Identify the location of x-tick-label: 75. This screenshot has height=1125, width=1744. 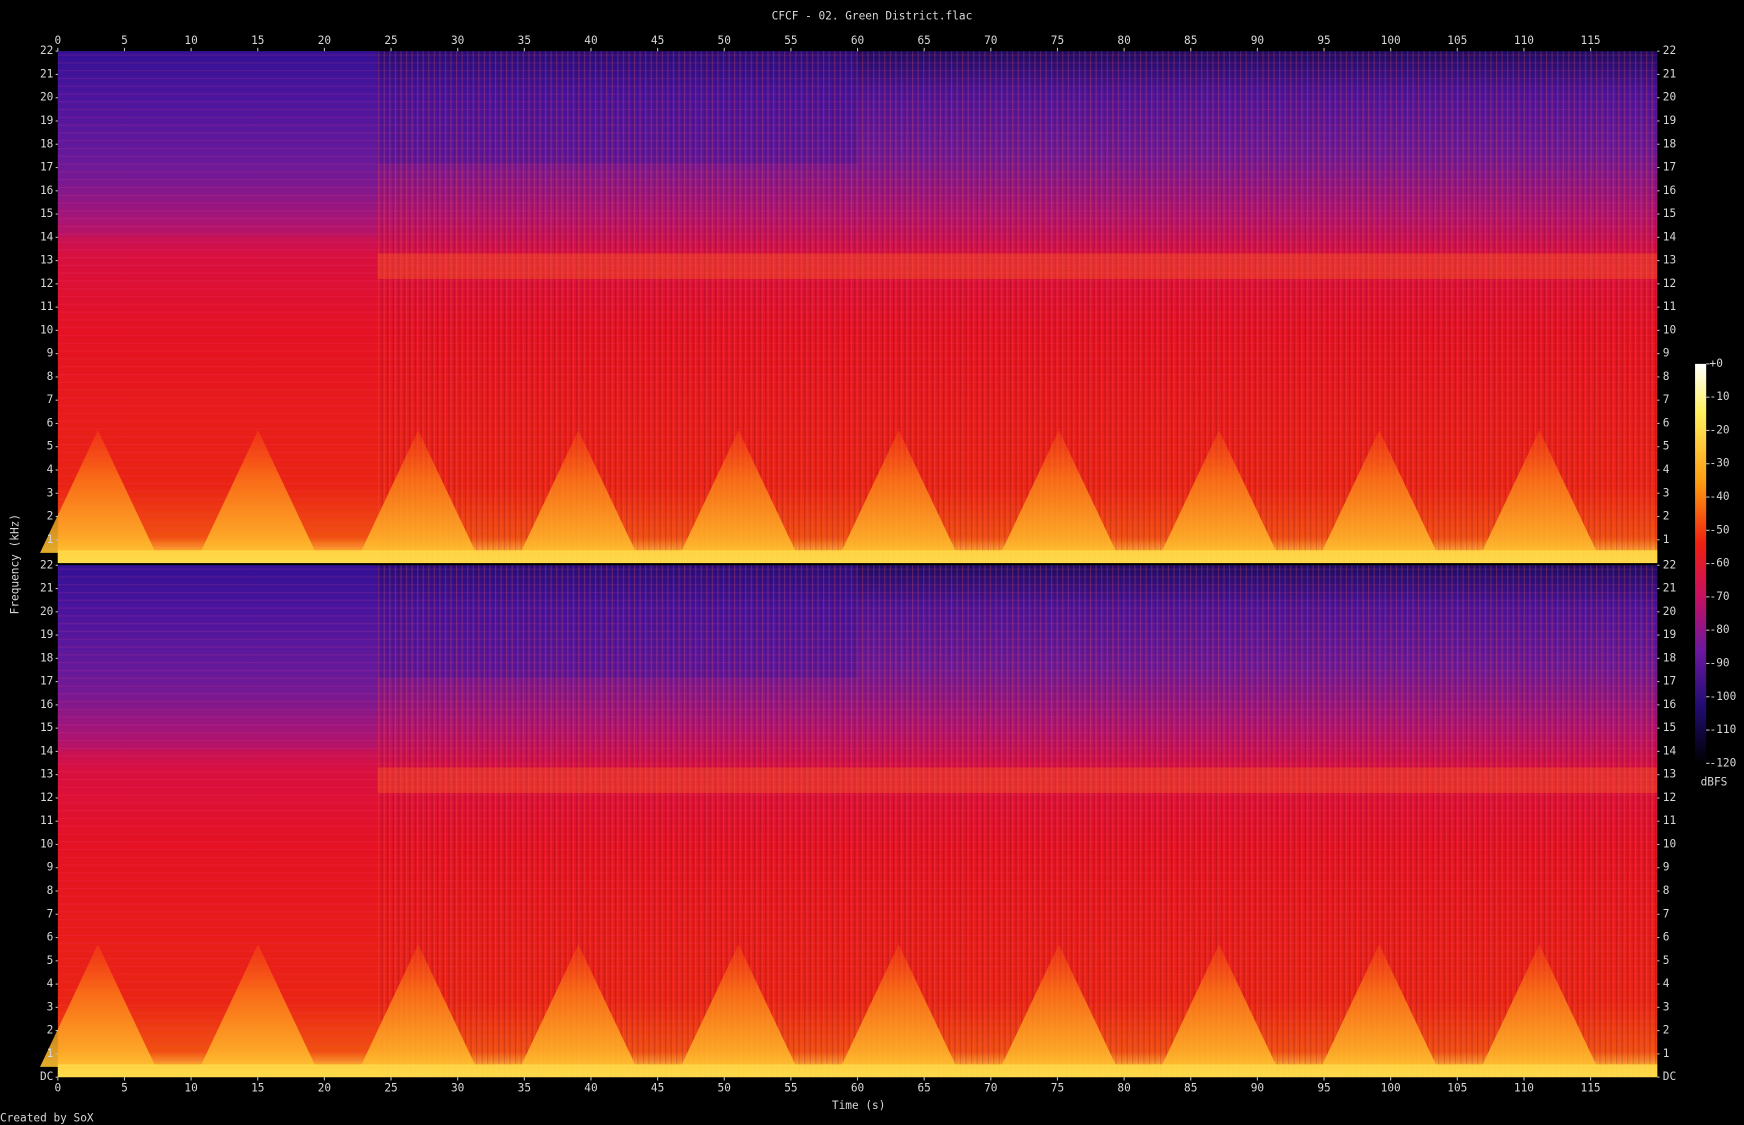
(1057, 1087).